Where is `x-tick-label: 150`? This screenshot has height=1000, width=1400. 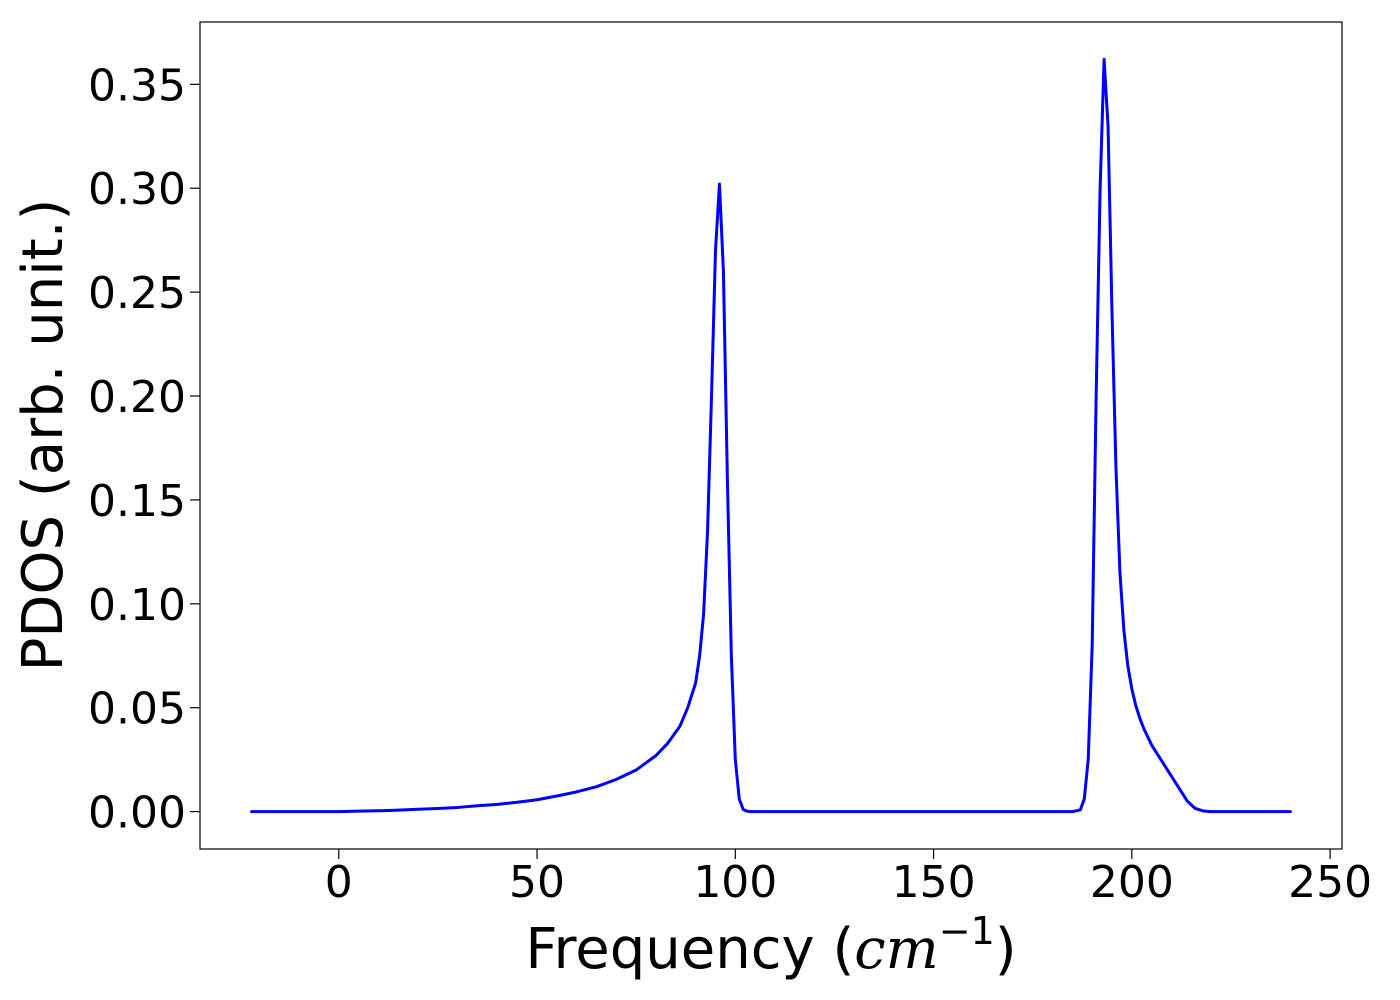 x-tick-label: 150 is located at coordinates (934, 882).